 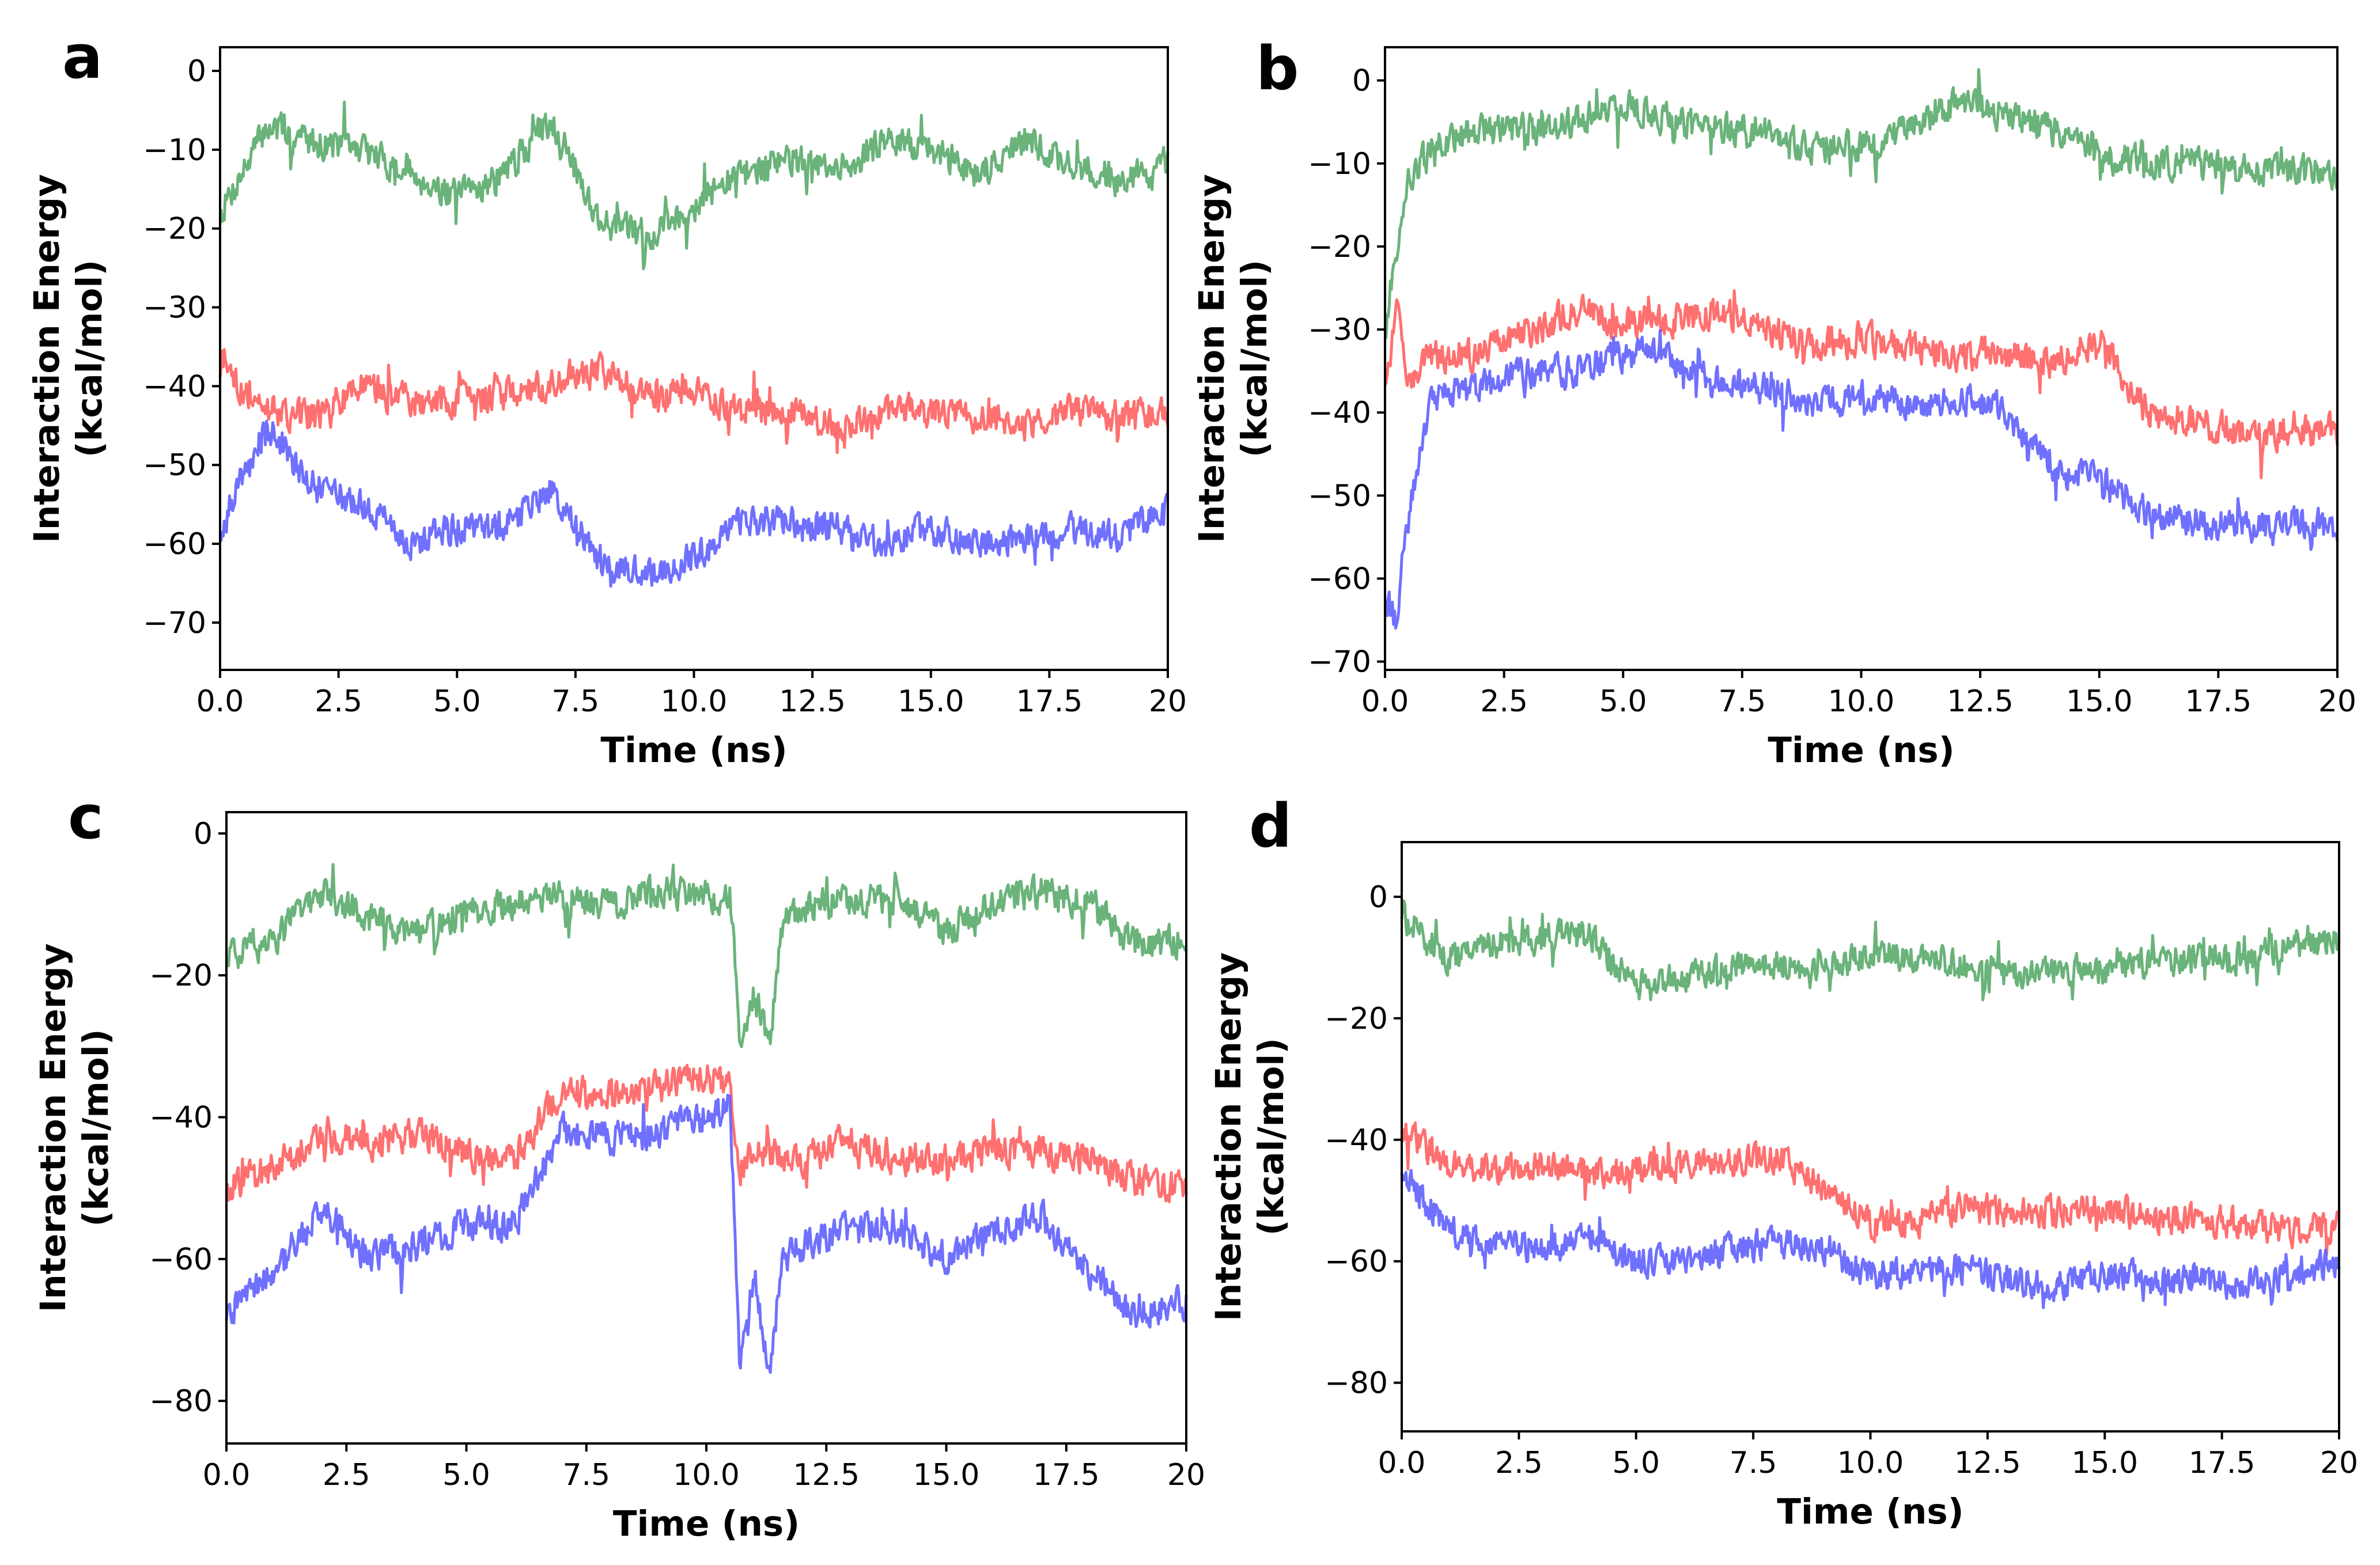 I want to click on panel-c-series-green, so click(x=706, y=955).